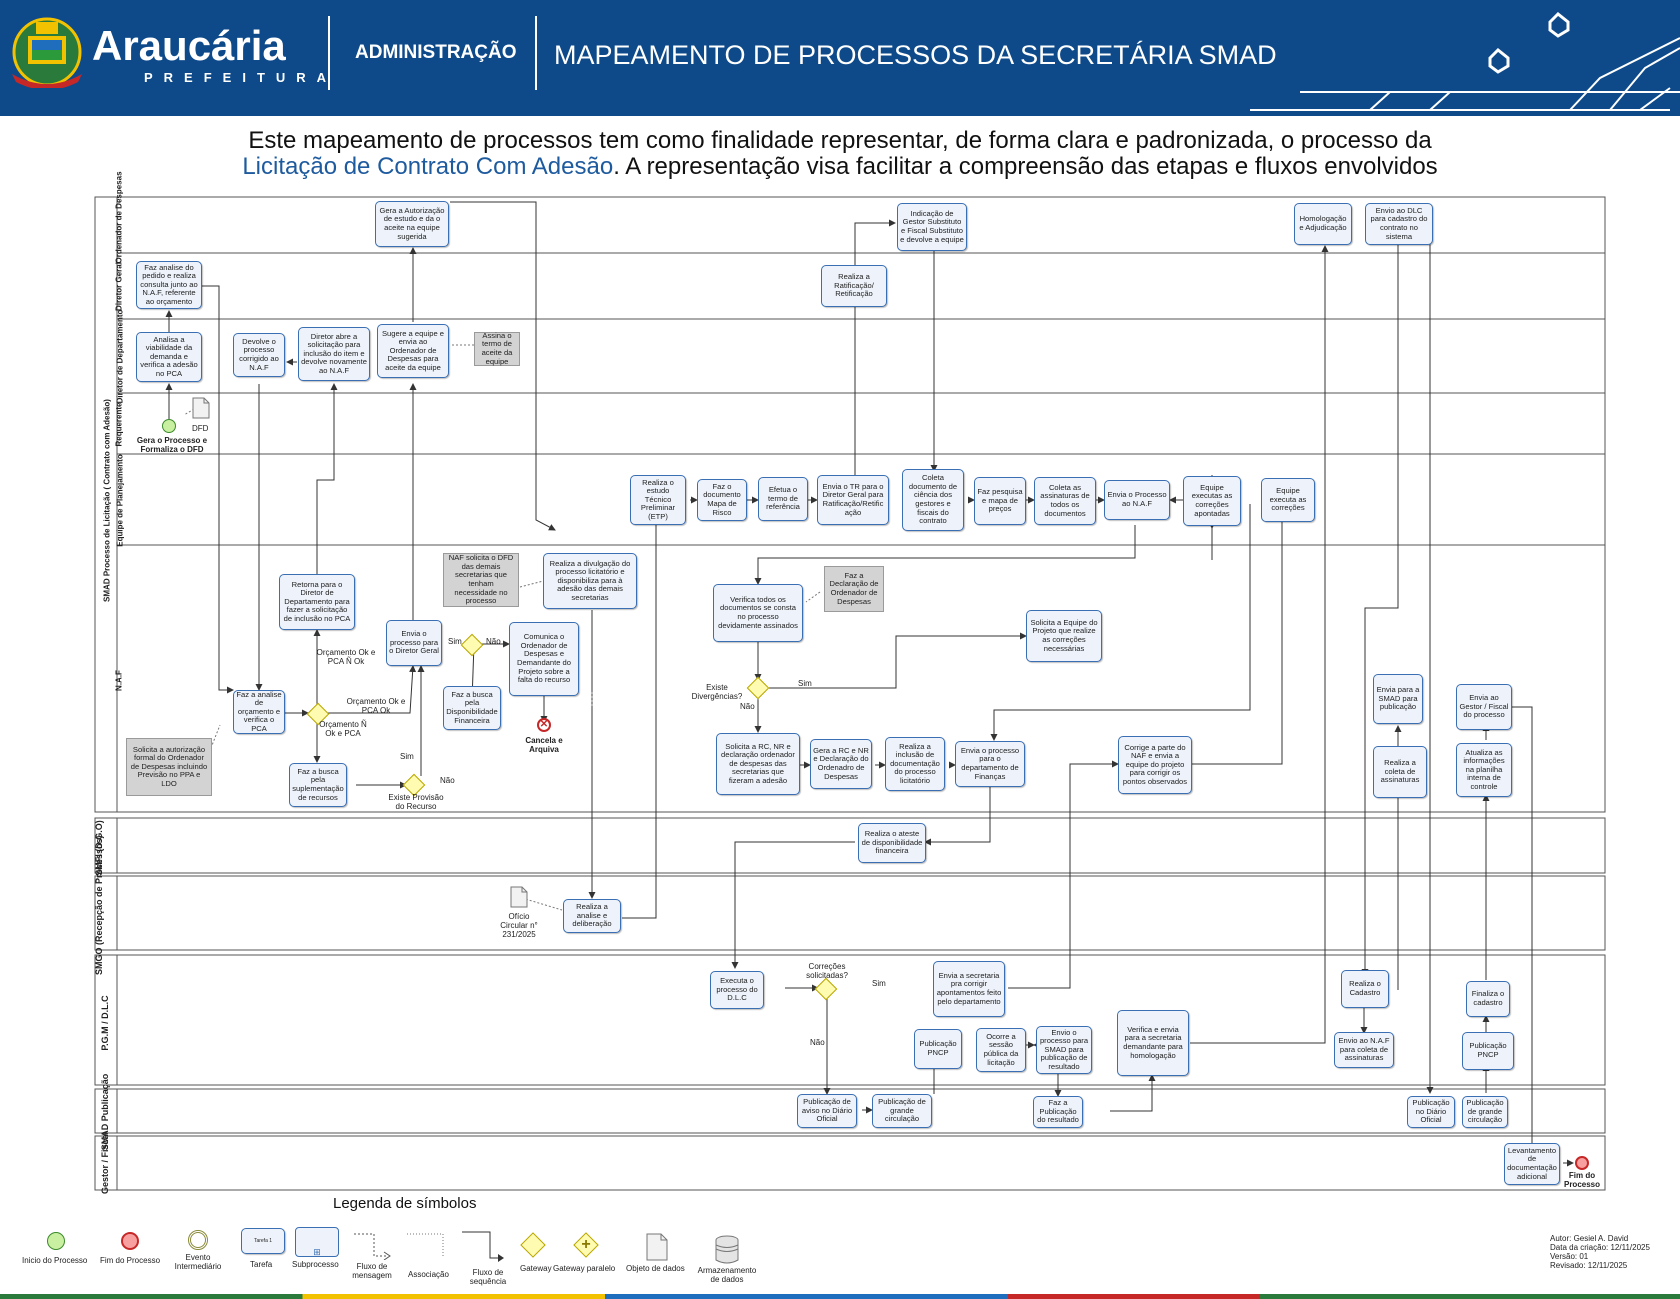  What do you see at coordinates (428, 1274) in the screenshot?
I see `legend-label-association: Associação` at bounding box center [428, 1274].